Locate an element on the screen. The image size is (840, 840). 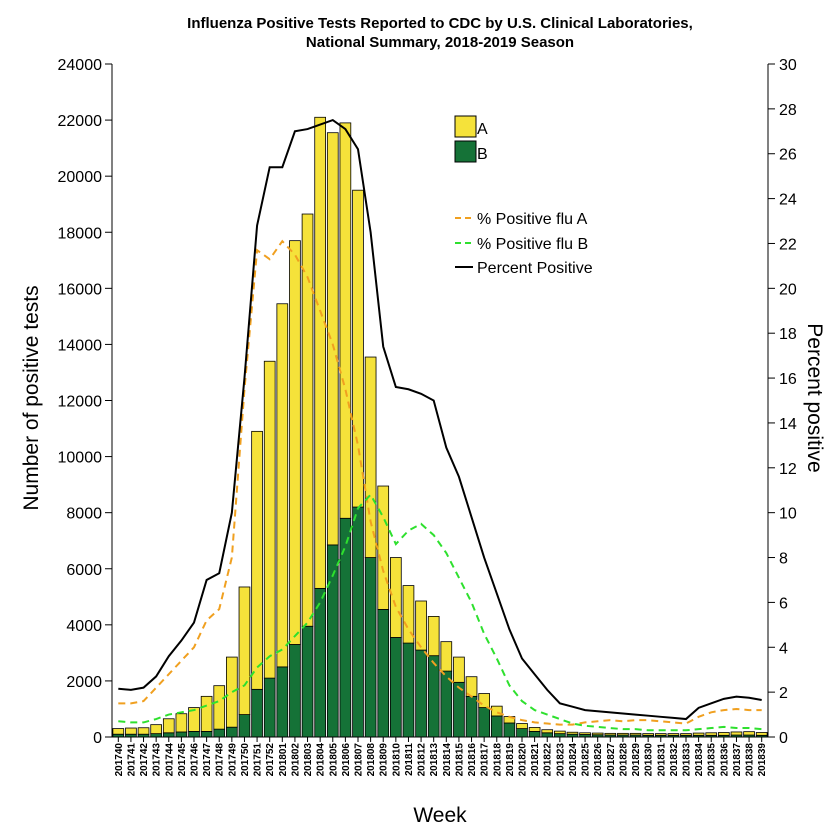
right-tick-label: 18 is located at coordinates (788, 334).